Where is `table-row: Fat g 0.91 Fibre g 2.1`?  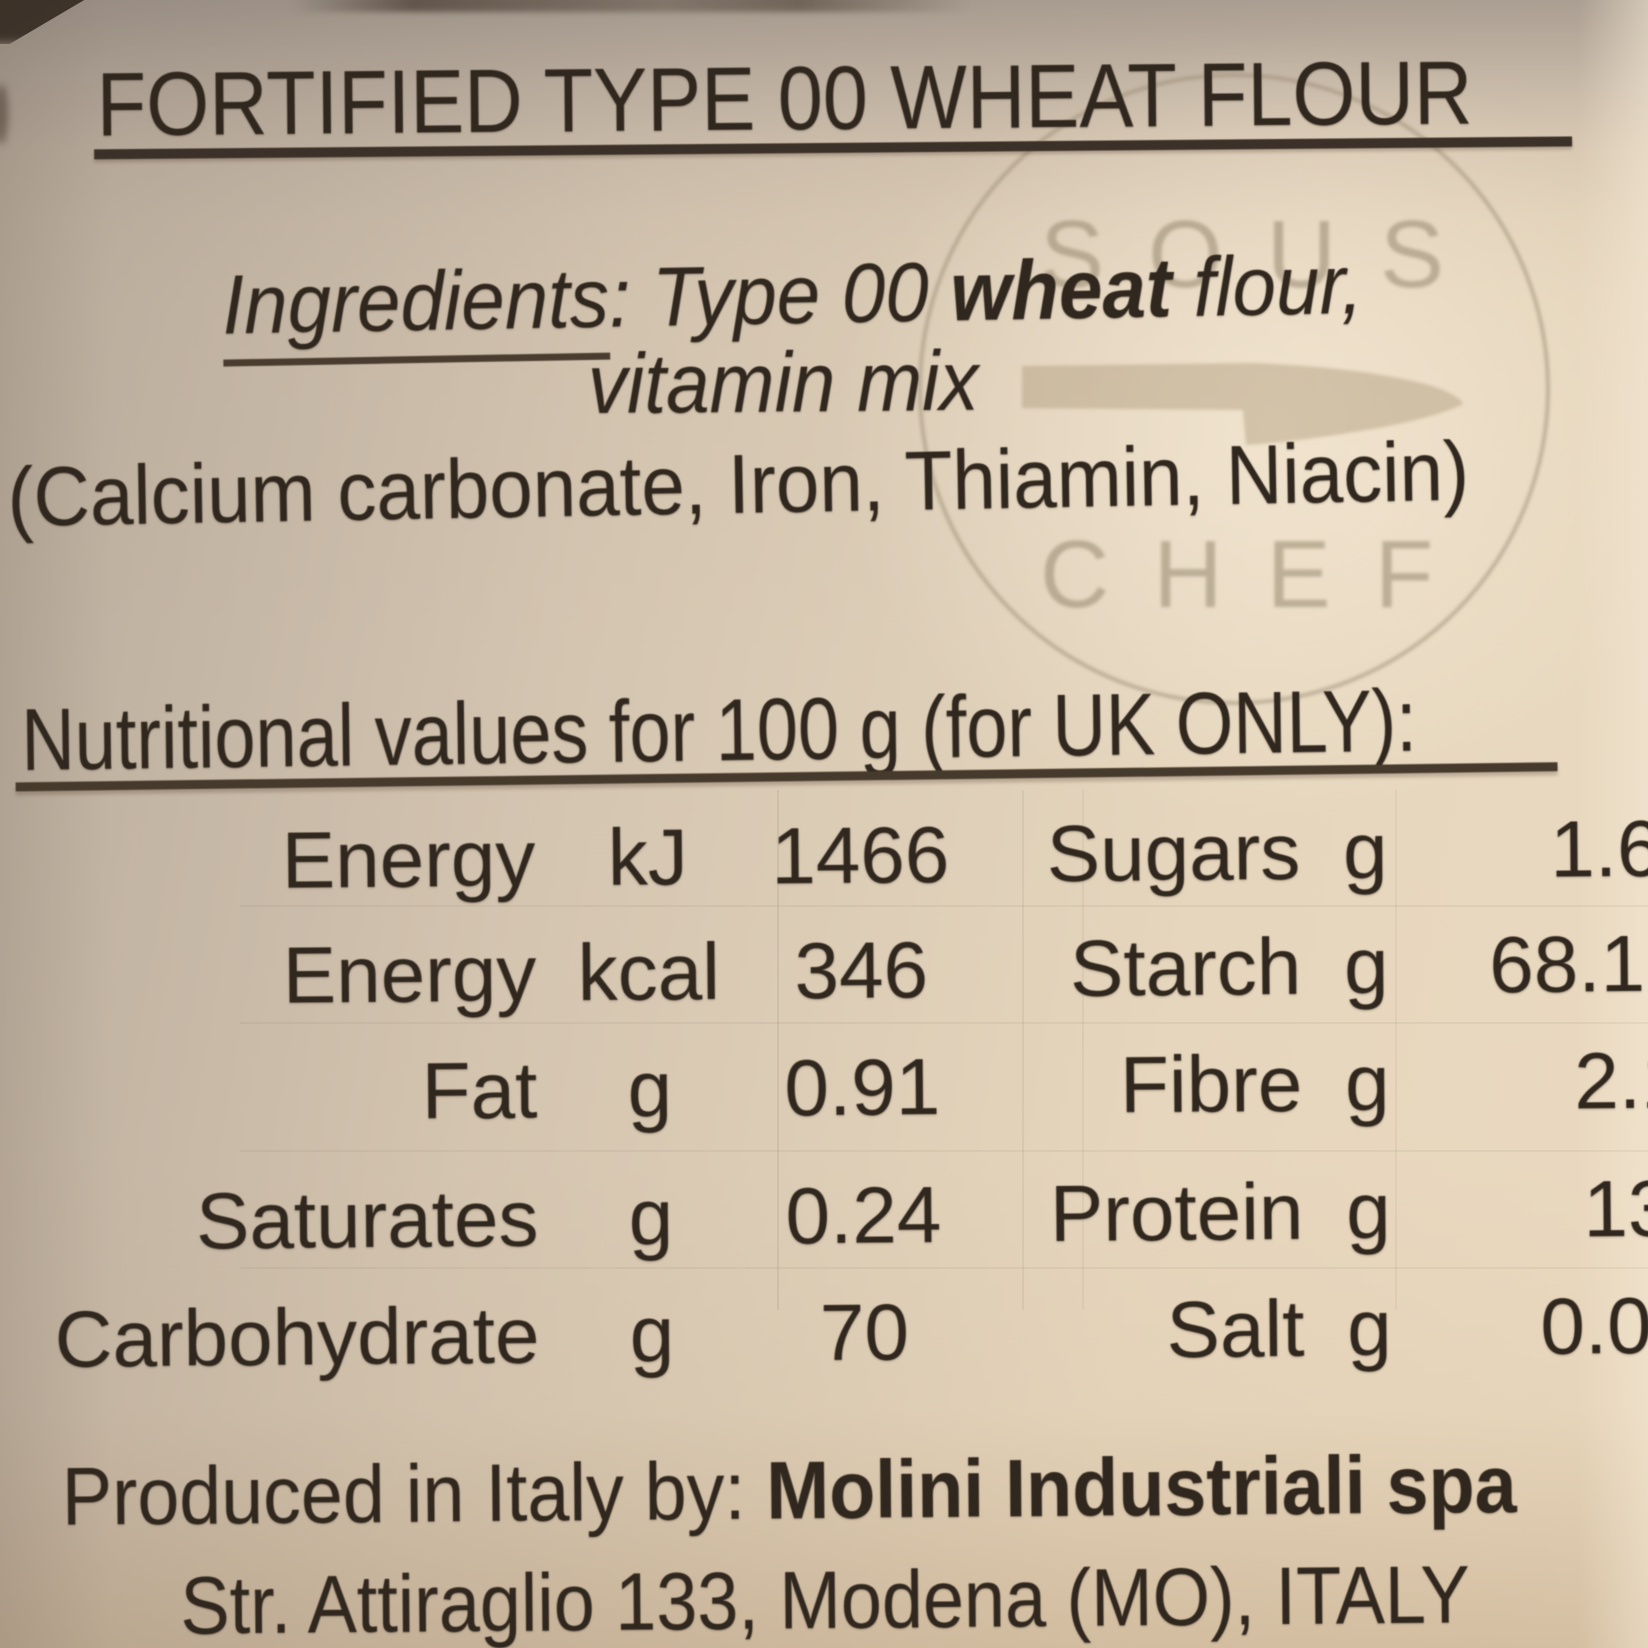
table-row: Fat g 0.91 Fibre g 2.1 is located at coordinates (825, 1090).